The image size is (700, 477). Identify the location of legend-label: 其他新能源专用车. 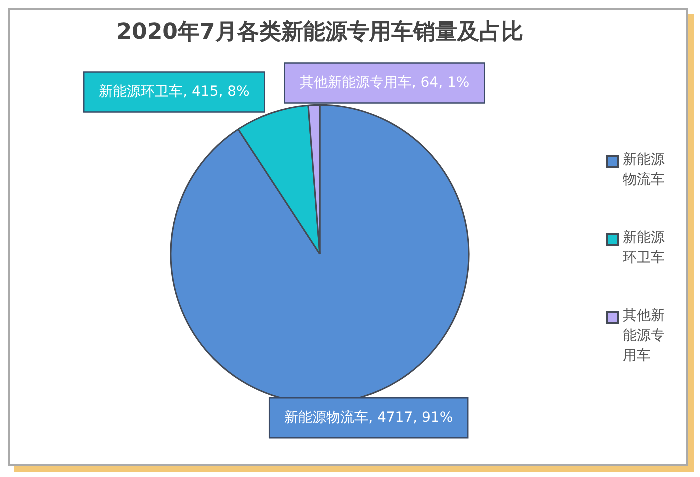
(644, 336).